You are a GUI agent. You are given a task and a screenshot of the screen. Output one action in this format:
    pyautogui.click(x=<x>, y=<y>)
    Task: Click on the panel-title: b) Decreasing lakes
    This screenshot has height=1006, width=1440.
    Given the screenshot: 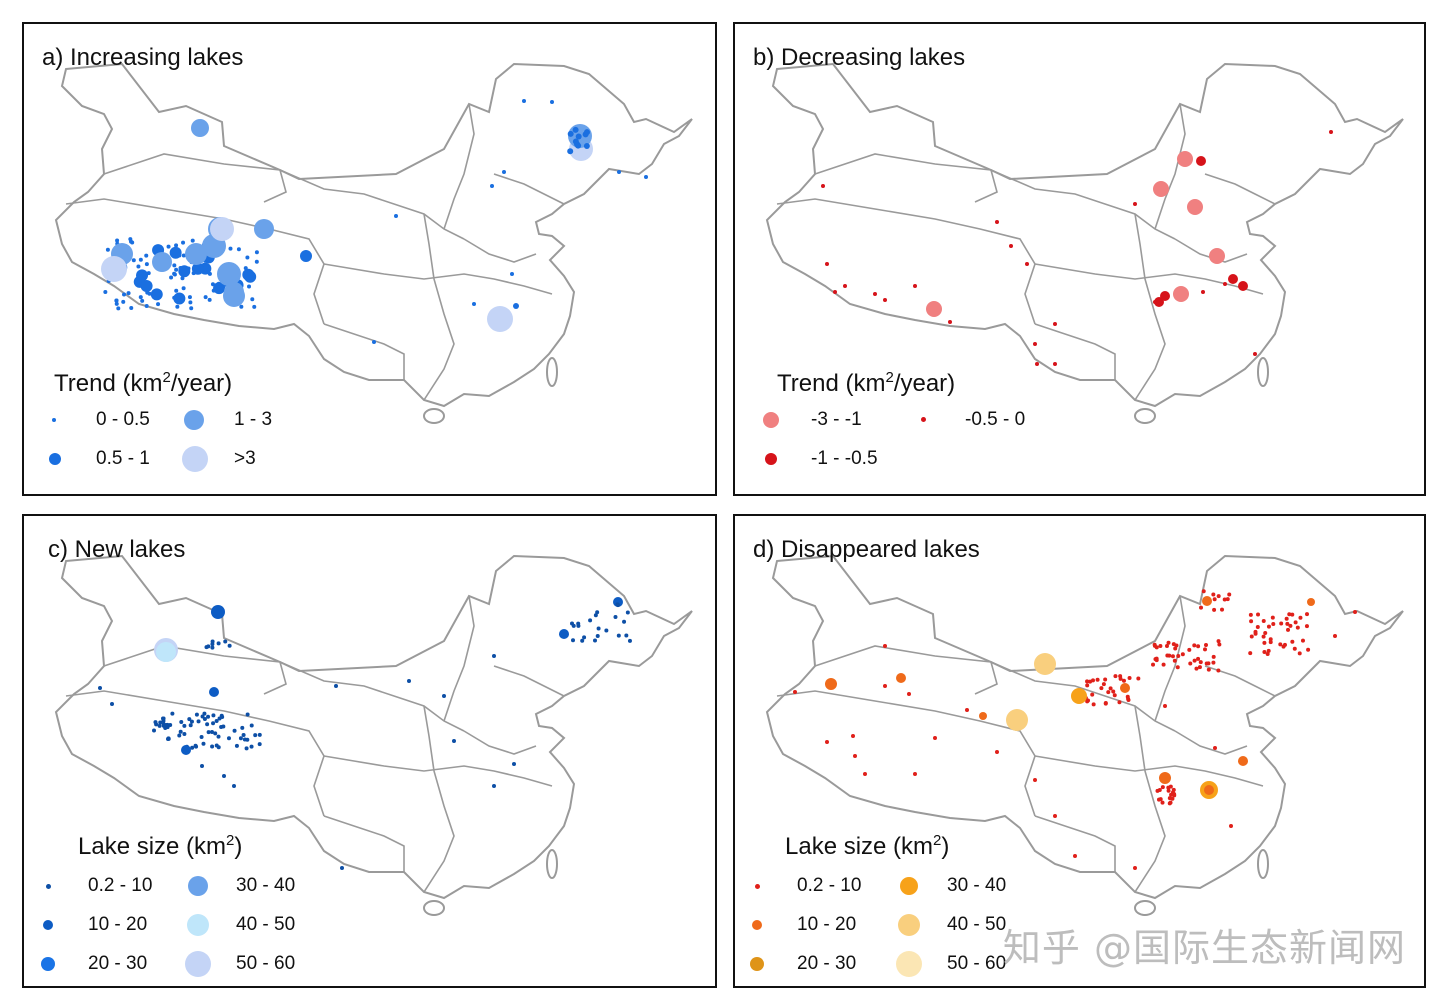 What is the action you would take?
    pyautogui.click(x=859, y=57)
    